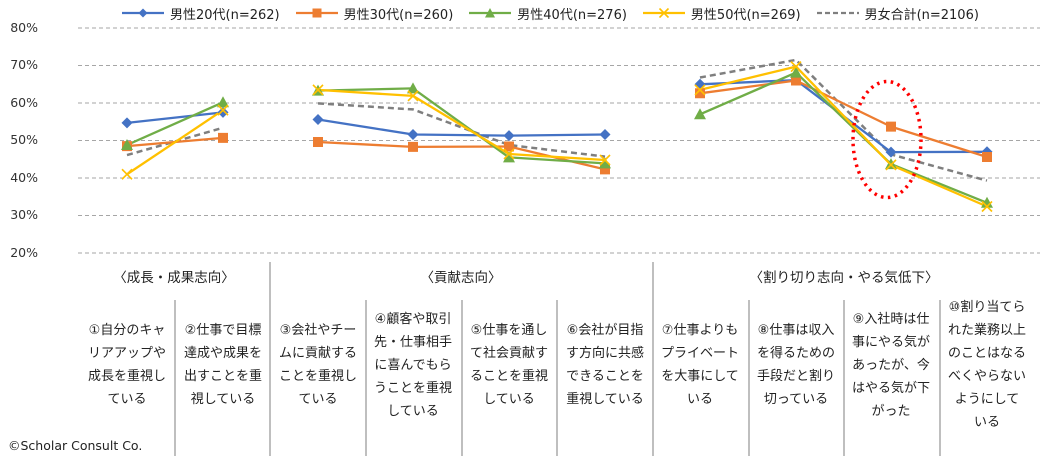 The image size is (1064, 460). What do you see at coordinates (222, 376) in the screenshot?
I see `category-label-line: 出すことを重` at bounding box center [222, 376].